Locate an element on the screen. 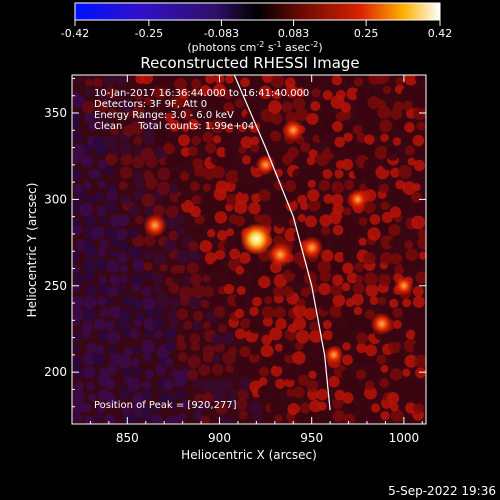  colorbar-tick-label: 0.42 is located at coordinates (440, 33).